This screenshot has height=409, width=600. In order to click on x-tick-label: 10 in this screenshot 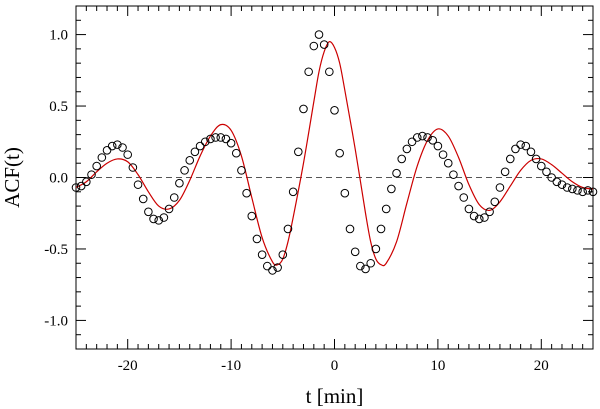, I will do `click(437, 366)`.